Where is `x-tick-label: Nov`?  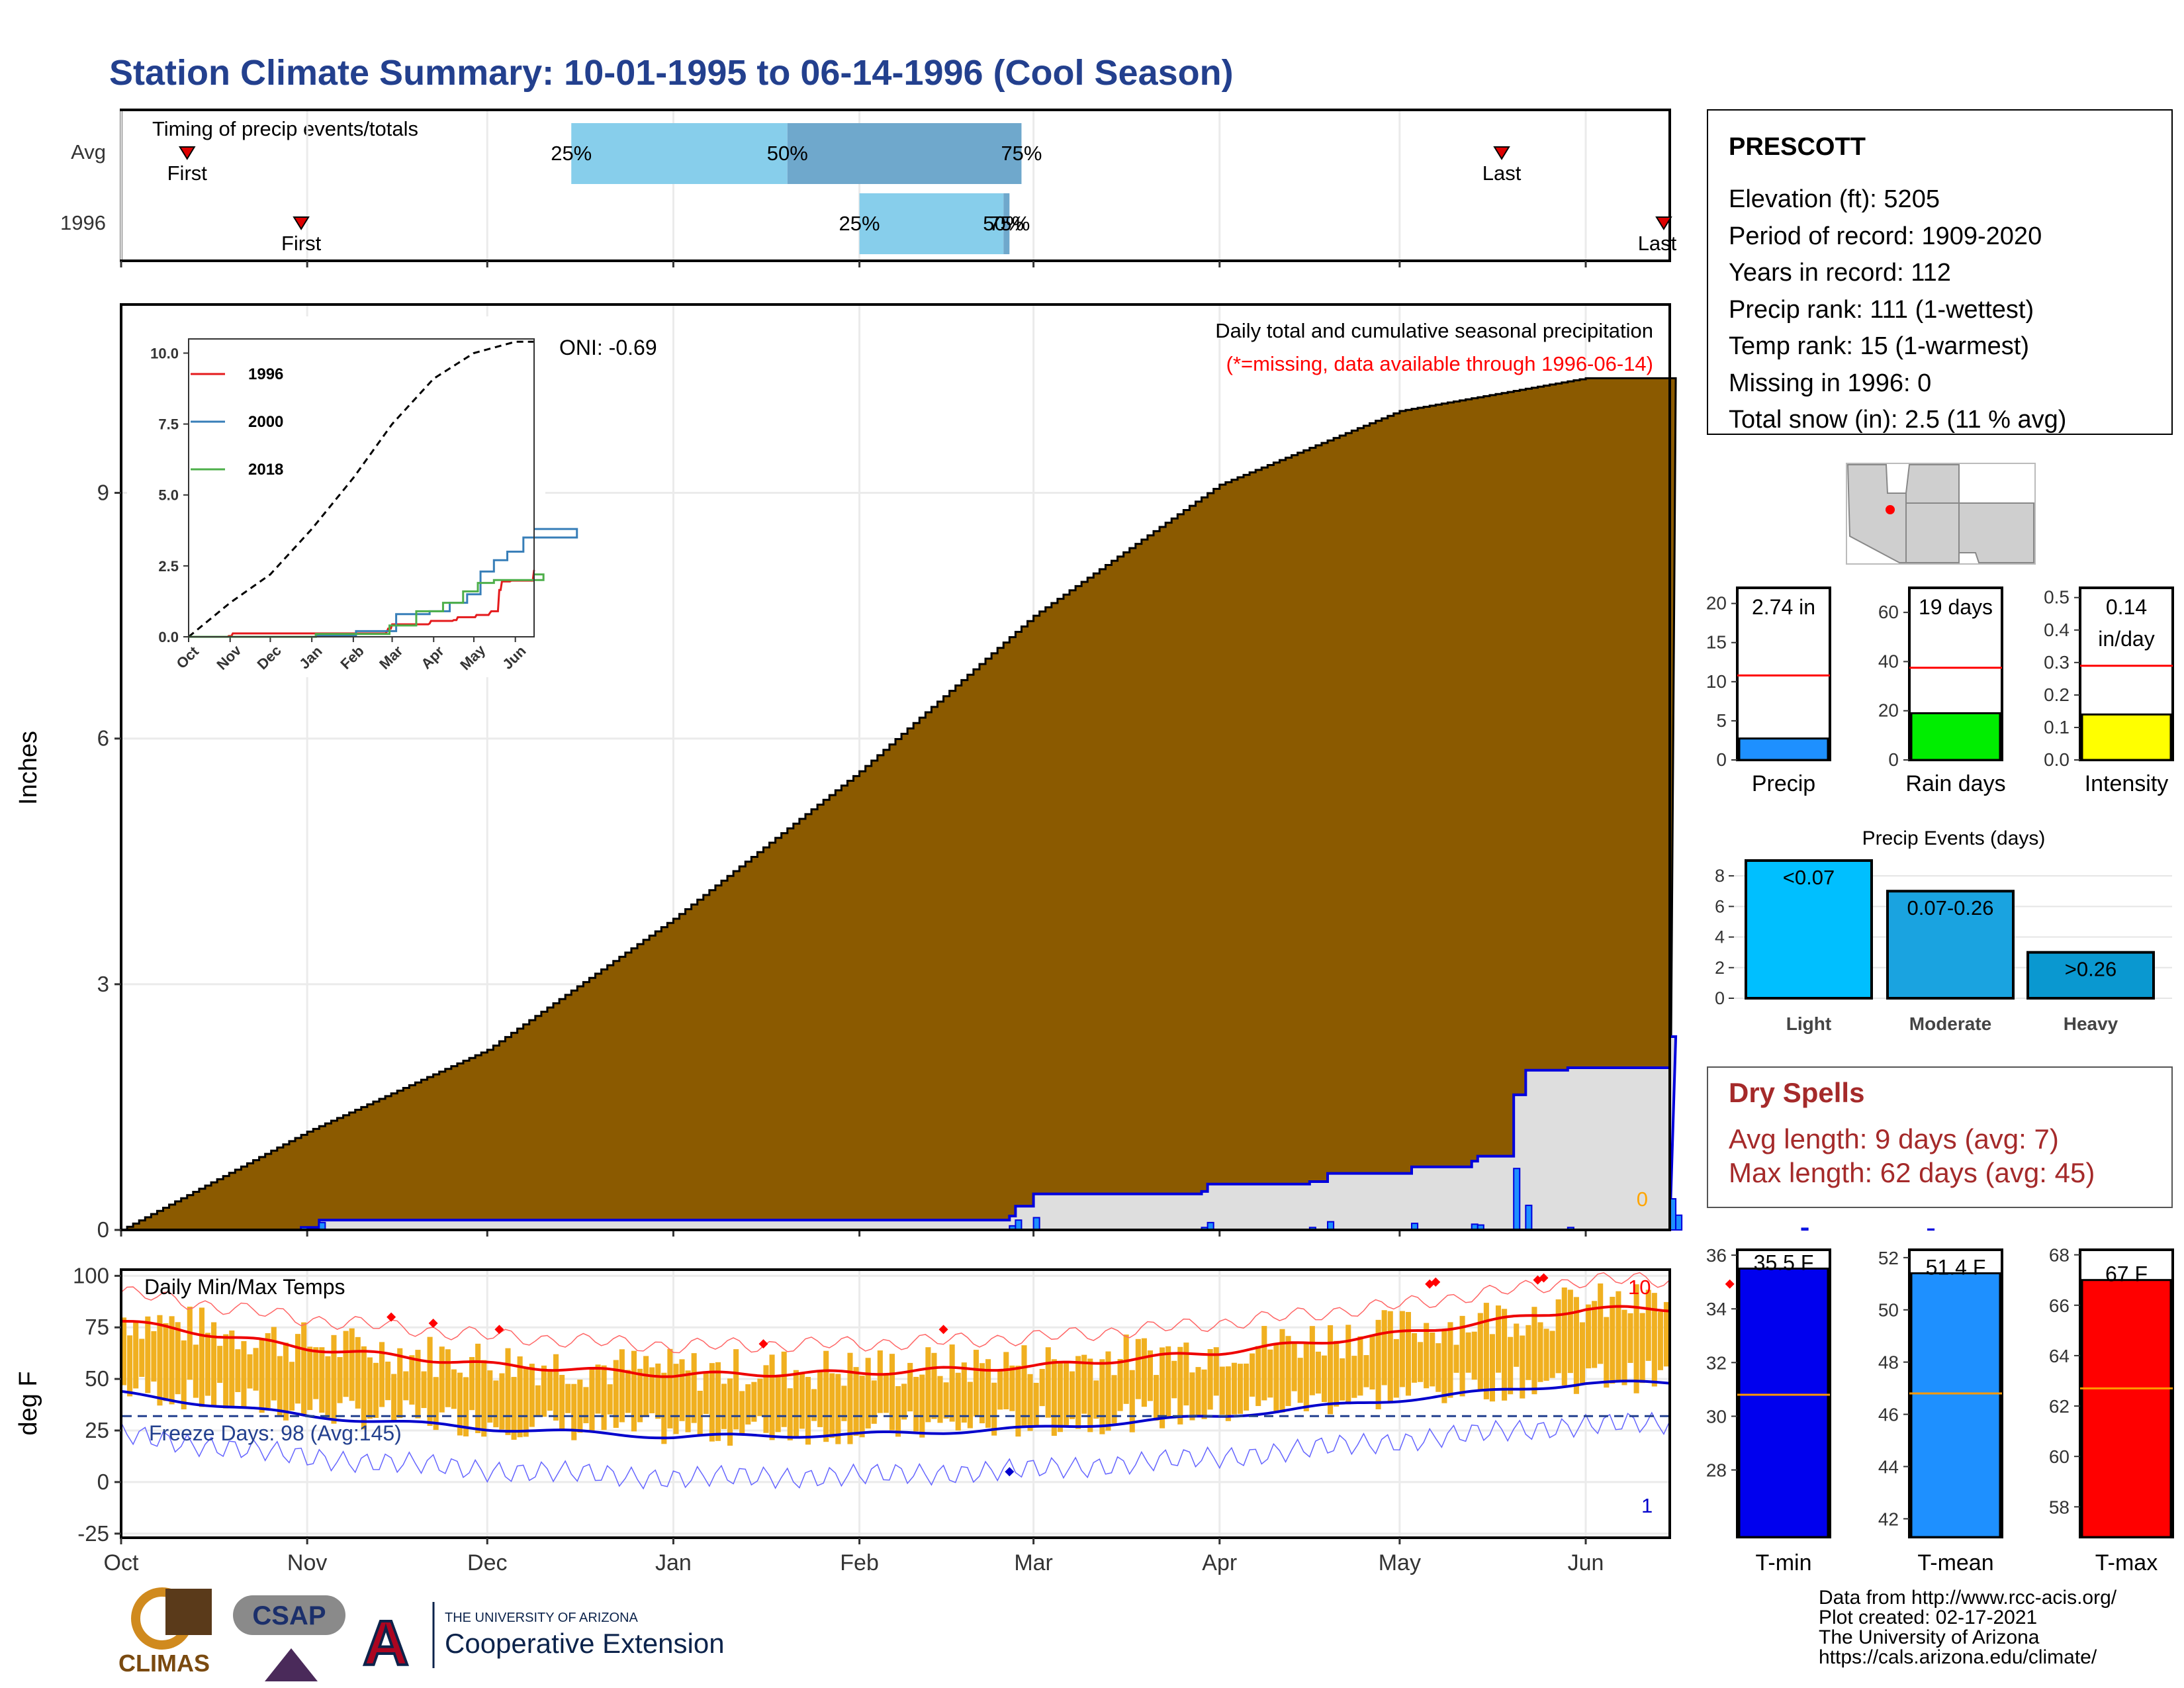
x-tick-label: Nov is located at coordinates (307, 1562).